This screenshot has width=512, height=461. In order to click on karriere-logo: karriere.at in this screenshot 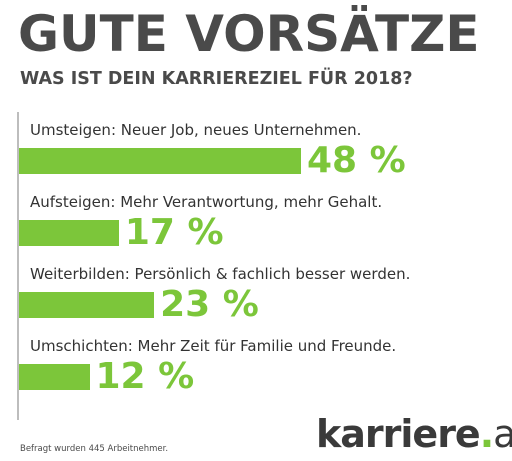, I will do `click(414, 434)`.